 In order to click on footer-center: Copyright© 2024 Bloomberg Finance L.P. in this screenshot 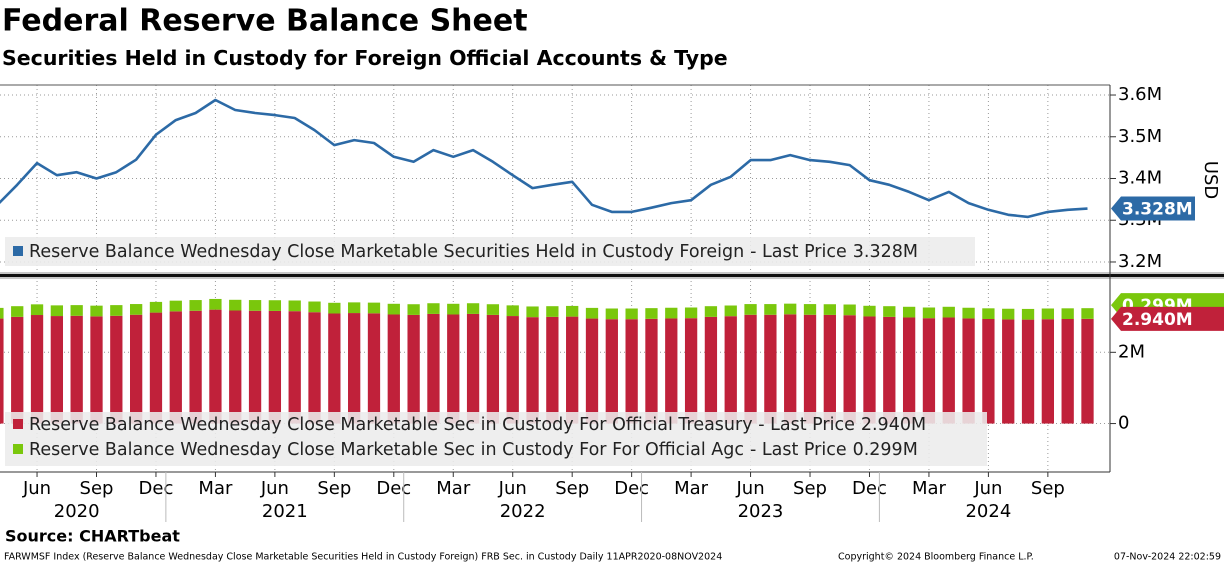, I will do `click(936, 557)`.